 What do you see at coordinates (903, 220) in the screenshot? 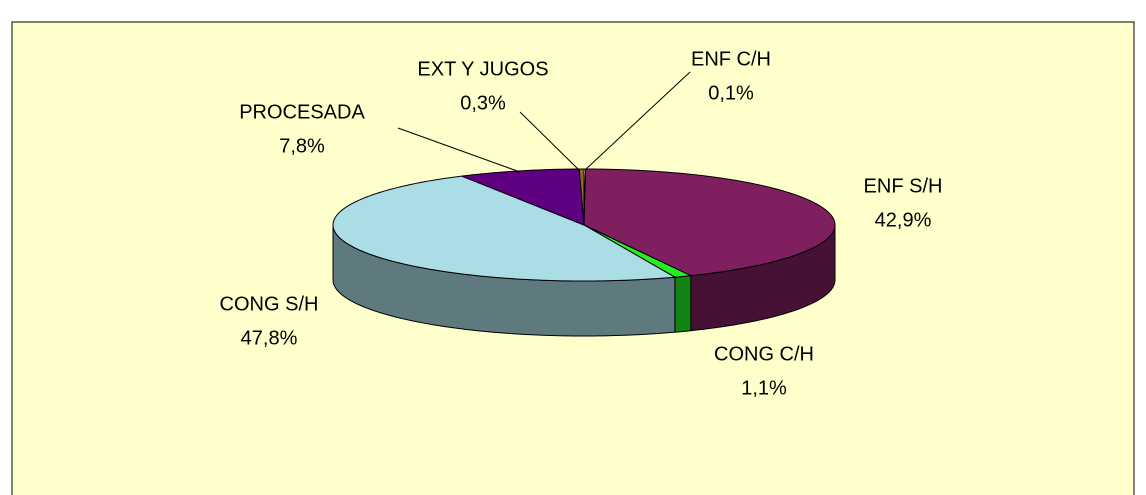
I see `value-label: 42,9%` at bounding box center [903, 220].